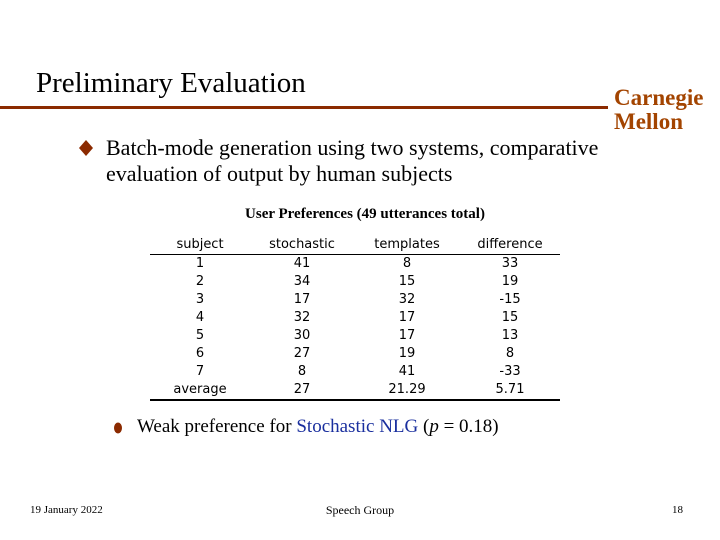  What do you see at coordinates (302, 371) in the screenshot?
I see `cell-stochastic: 8` at bounding box center [302, 371].